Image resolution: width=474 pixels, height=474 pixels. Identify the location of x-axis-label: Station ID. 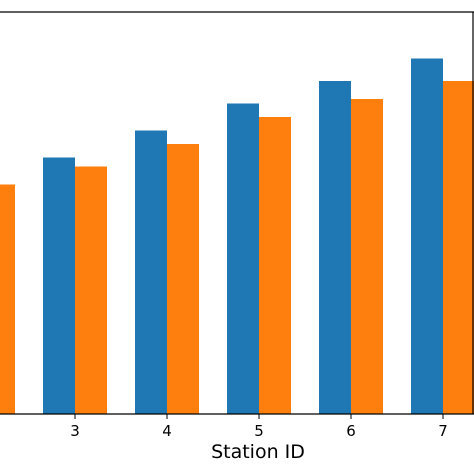
(258, 452).